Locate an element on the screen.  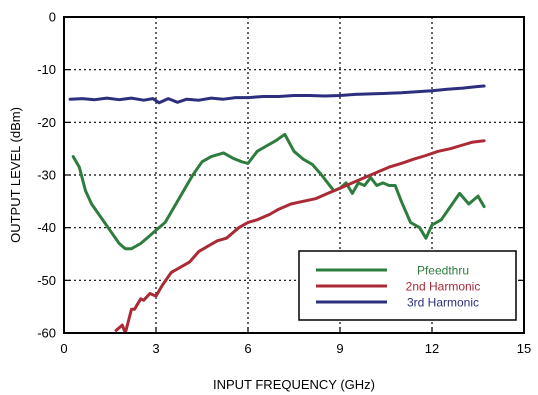
legend-label-3rd-harmonic: 3rd Harmonic is located at coordinates (443, 303).